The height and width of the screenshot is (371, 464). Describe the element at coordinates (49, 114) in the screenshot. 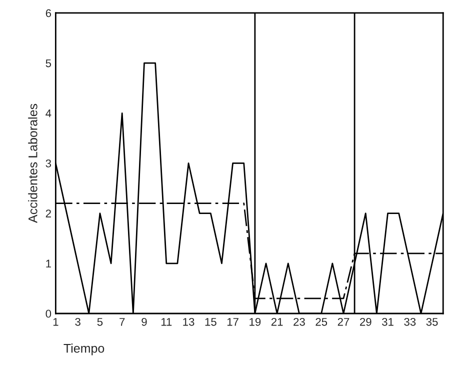

I see `y-tick-label: 4` at that location.